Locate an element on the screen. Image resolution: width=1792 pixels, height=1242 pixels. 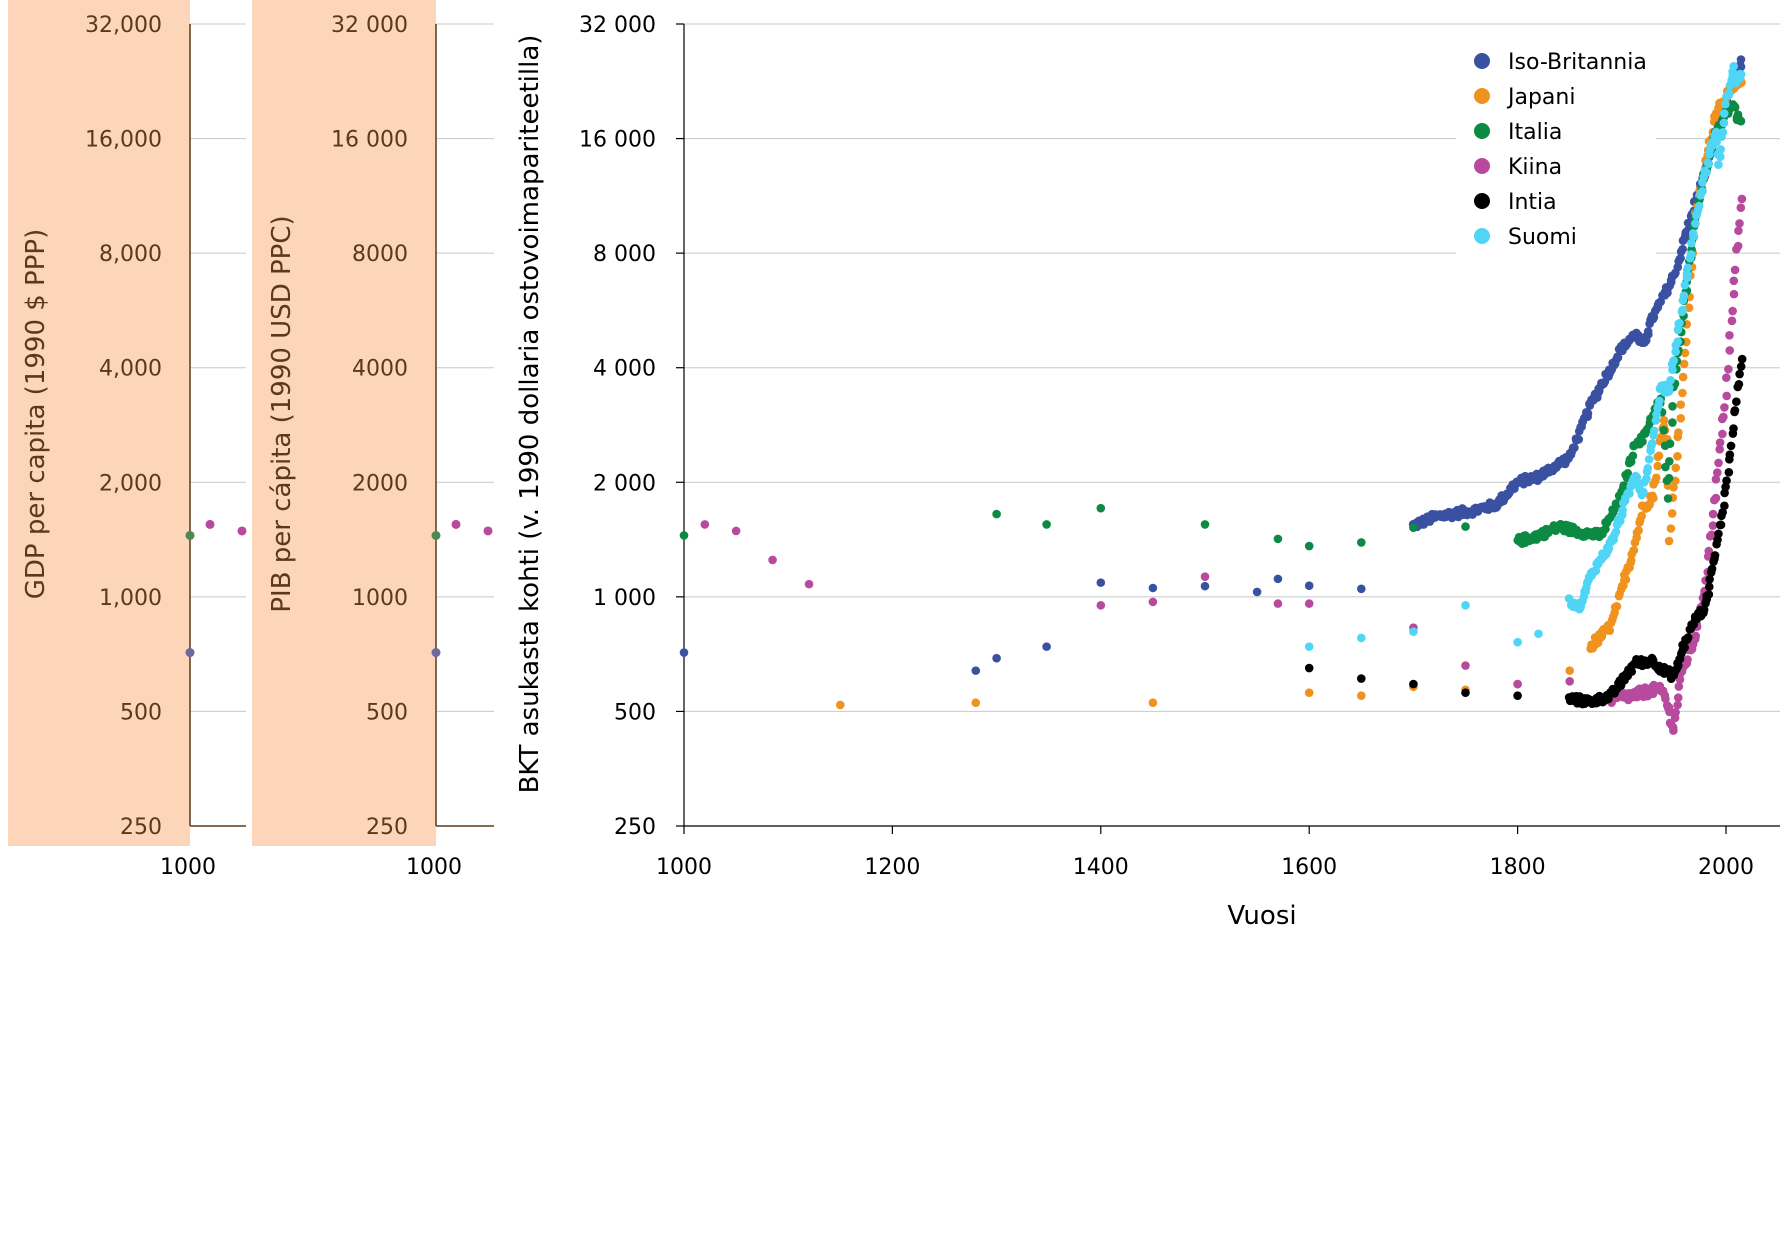
ghost-y-tick-label: 8000 is located at coordinates (380, 254).